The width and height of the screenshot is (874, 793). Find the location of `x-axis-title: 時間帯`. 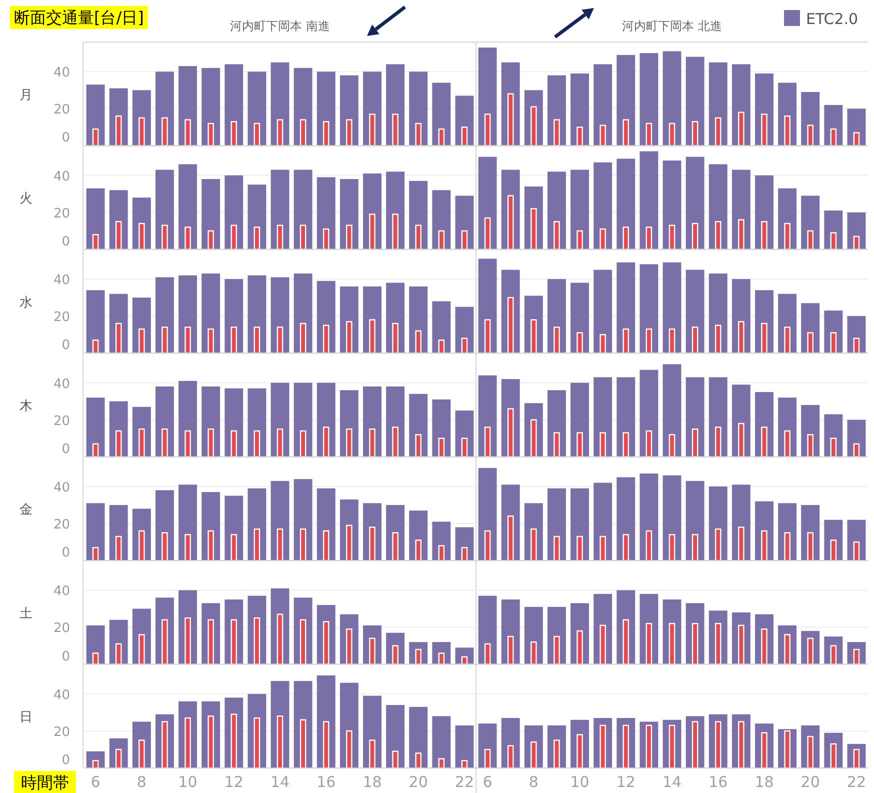

x-axis-title: 時間帯 is located at coordinates (45, 782).